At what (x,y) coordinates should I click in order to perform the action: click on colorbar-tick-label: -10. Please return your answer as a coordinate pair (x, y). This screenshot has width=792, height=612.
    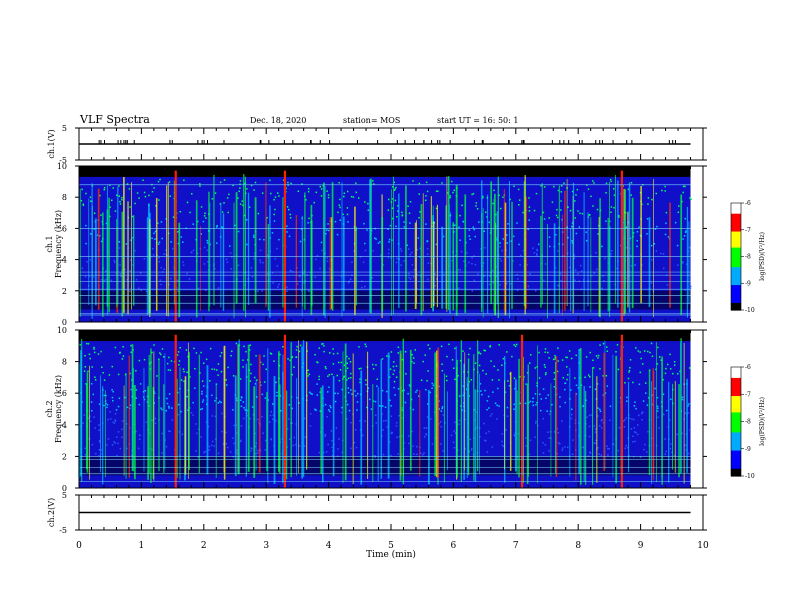
    Looking at the image, I should click on (750, 476).